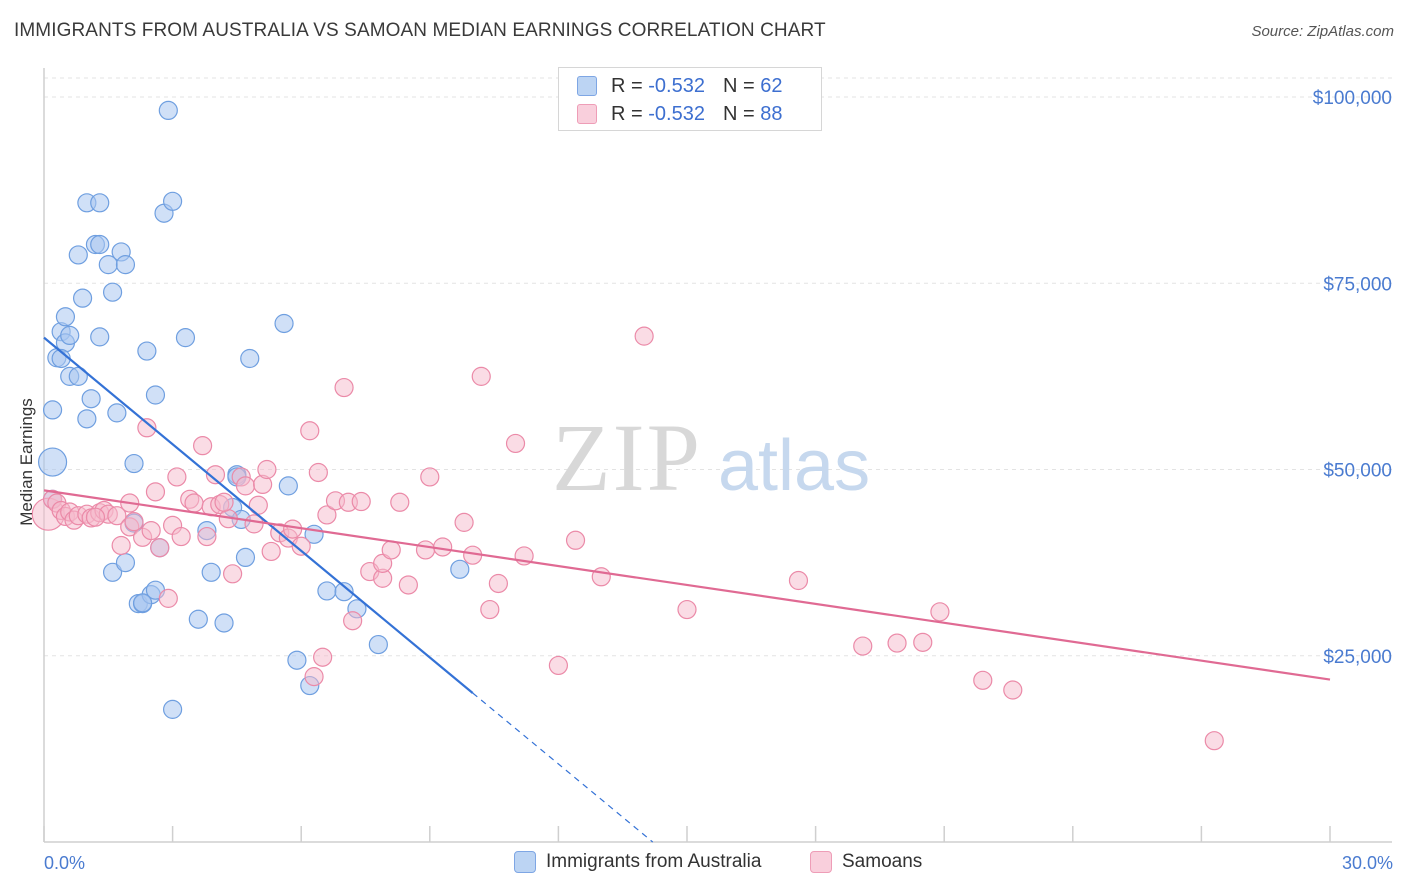 The height and width of the screenshot is (892, 1406). Describe the element at coordinates (1322, 31) in the screenshot. I see `source-label: Source: ZipAtlas.com` at that location.